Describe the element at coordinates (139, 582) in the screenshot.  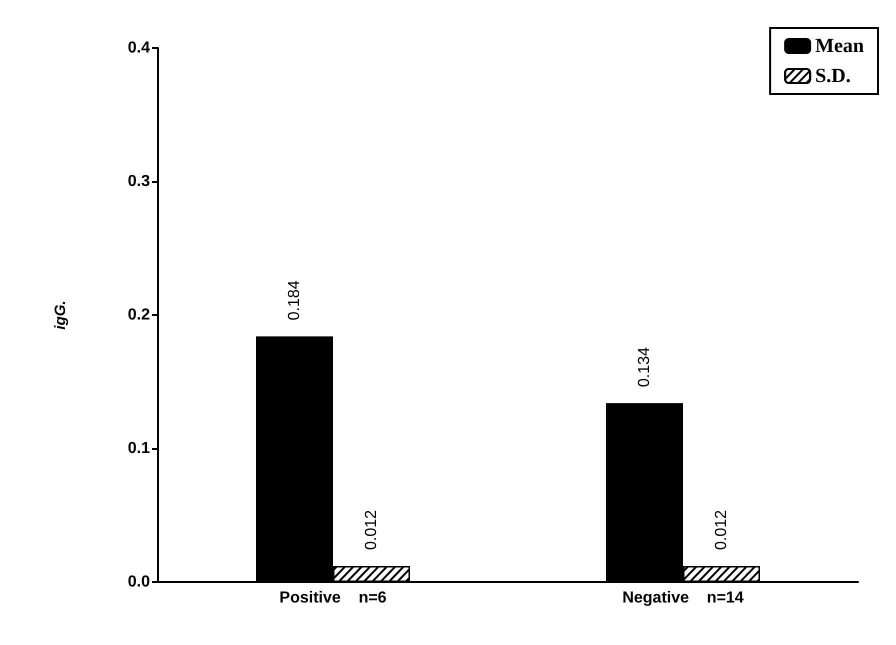
I see `y-tick-label: 0.0` at that location.